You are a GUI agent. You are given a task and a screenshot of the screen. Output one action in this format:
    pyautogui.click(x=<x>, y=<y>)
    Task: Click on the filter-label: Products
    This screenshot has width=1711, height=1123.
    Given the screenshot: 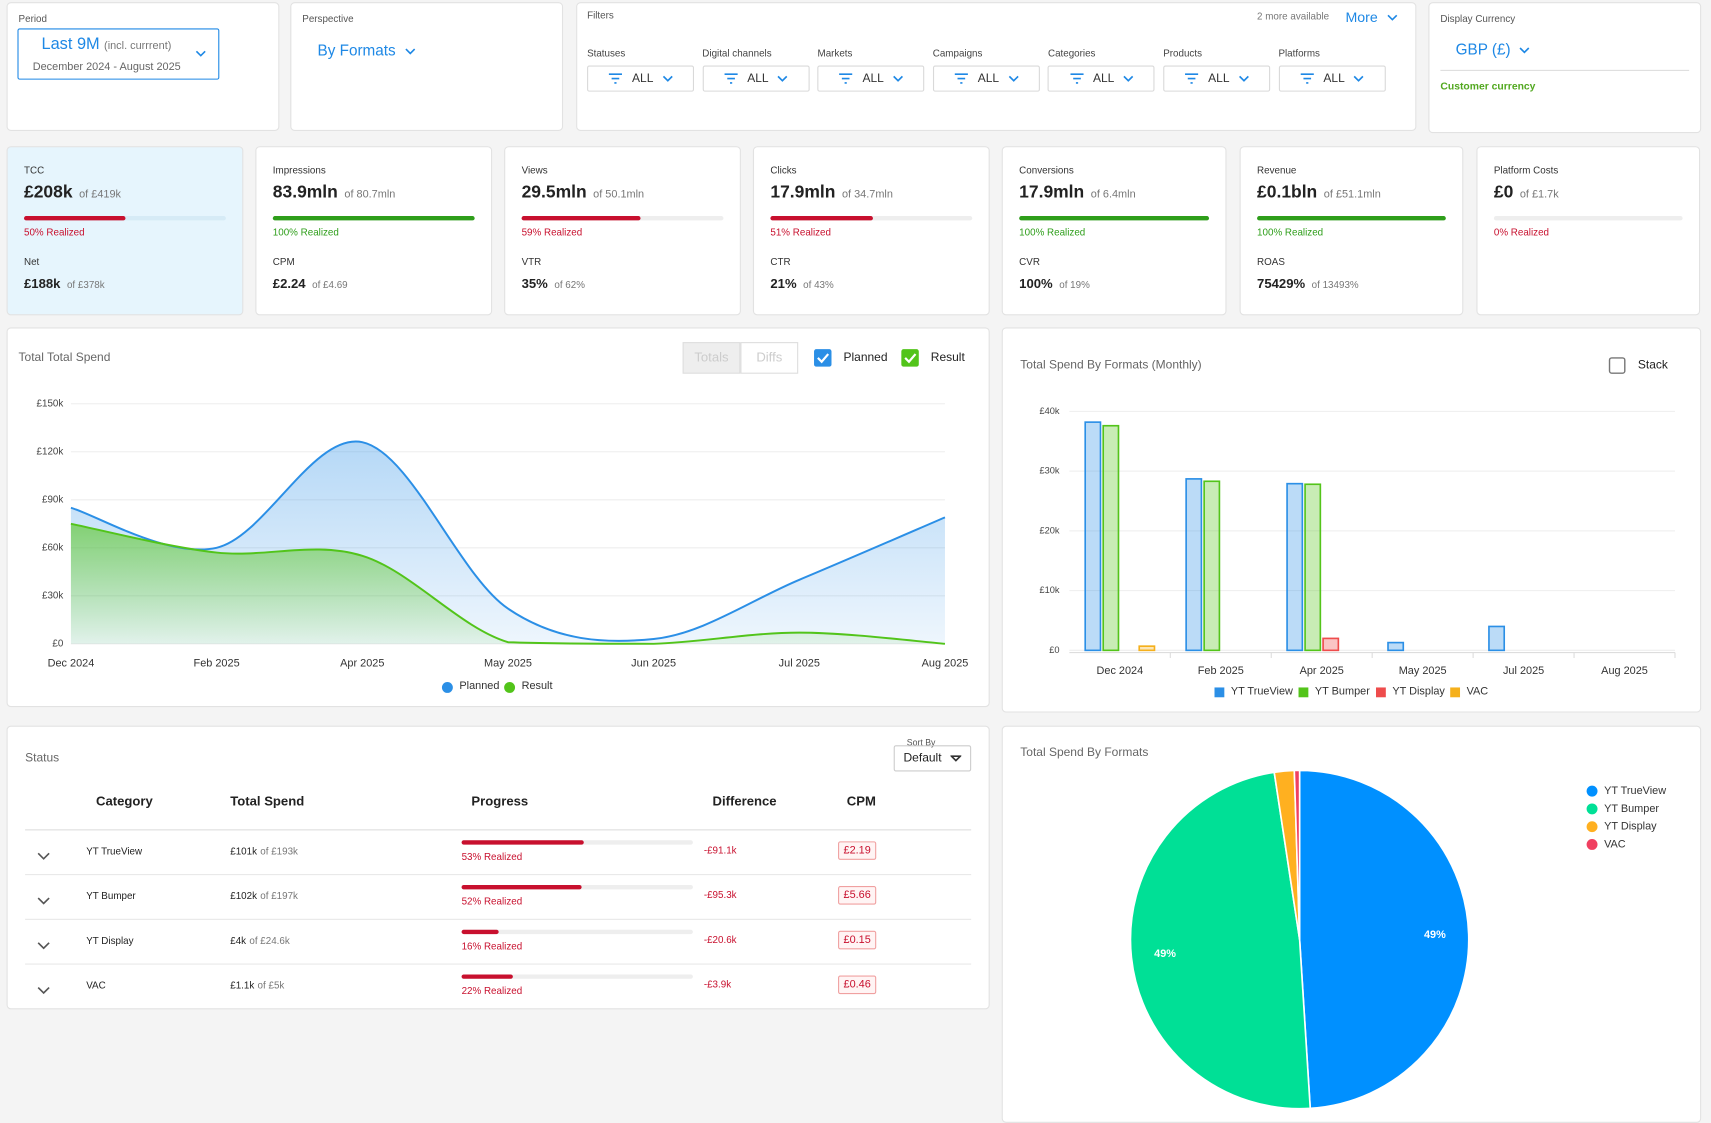 What is the action you would take?
    pyautogui.click(x=1182, y=53)
    